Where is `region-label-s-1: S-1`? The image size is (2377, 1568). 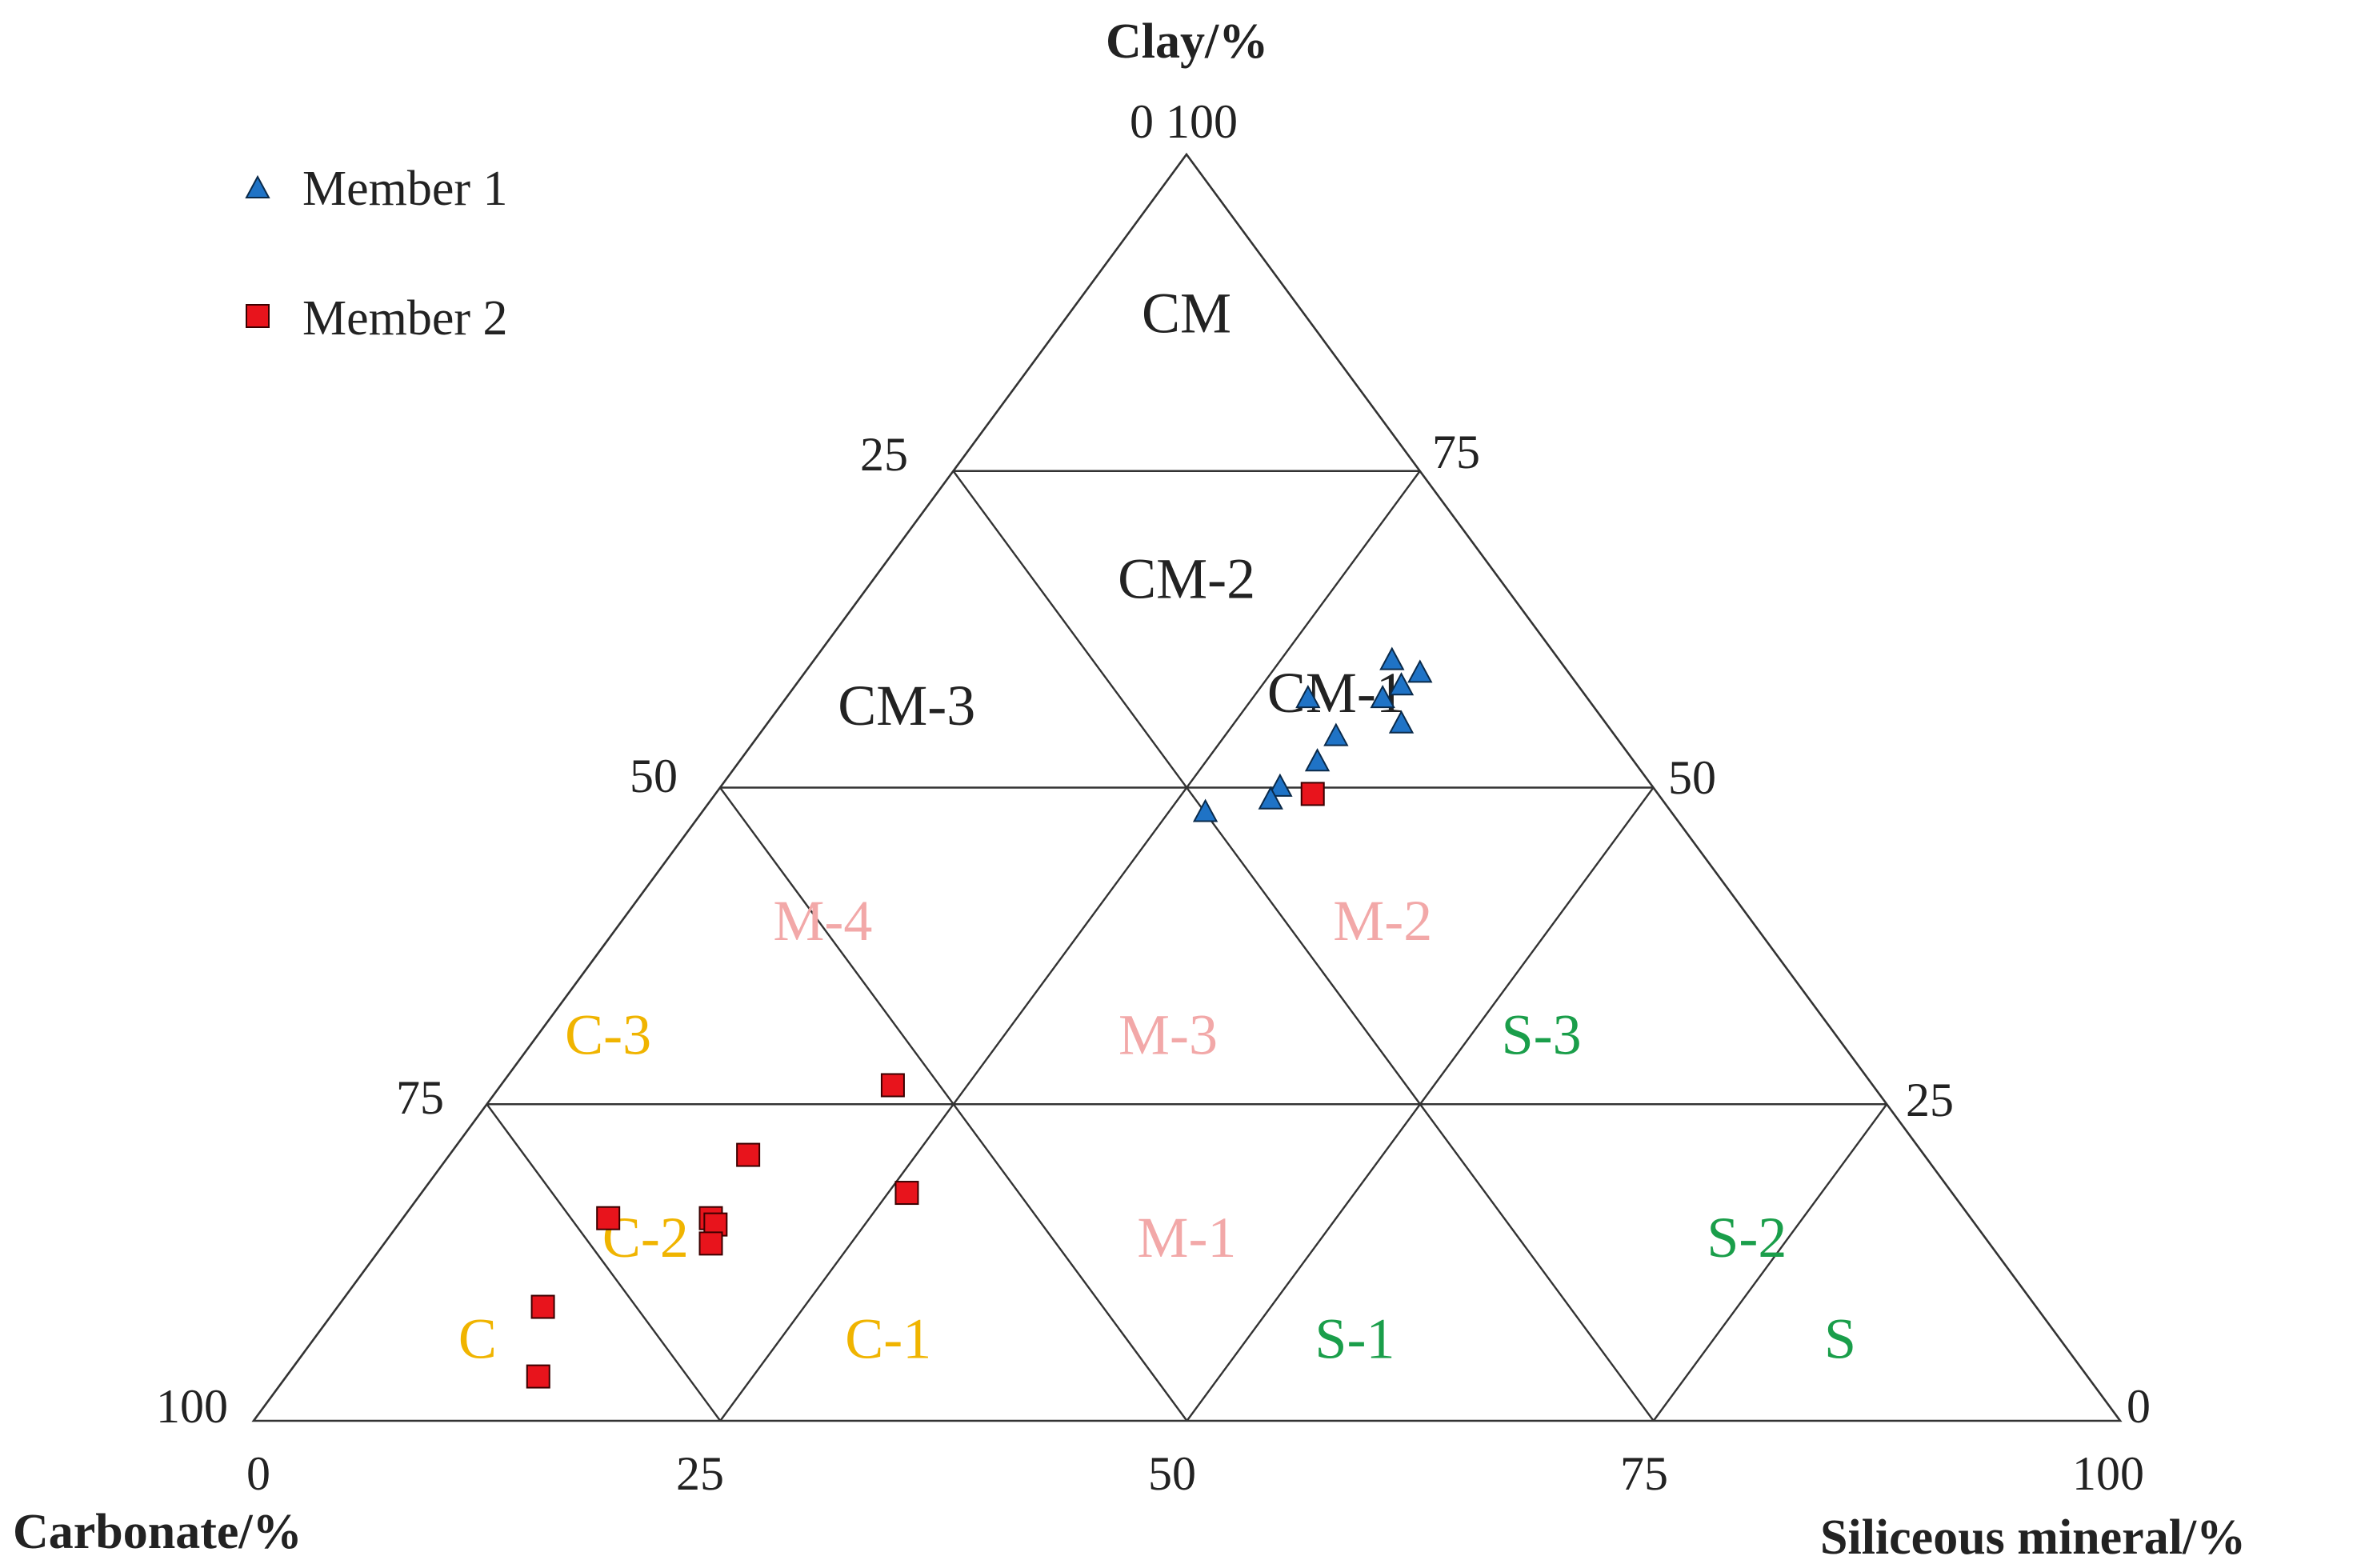
region-label-s-1: S-1 is located at coordinates (1355, 1339).